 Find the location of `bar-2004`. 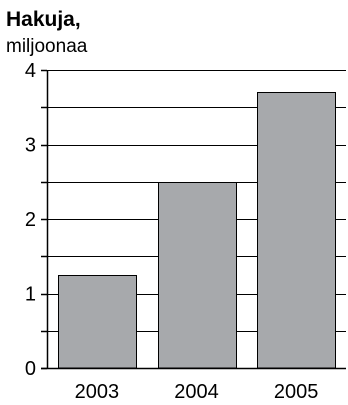

bar-2004 is located at coordinates (197, 275).